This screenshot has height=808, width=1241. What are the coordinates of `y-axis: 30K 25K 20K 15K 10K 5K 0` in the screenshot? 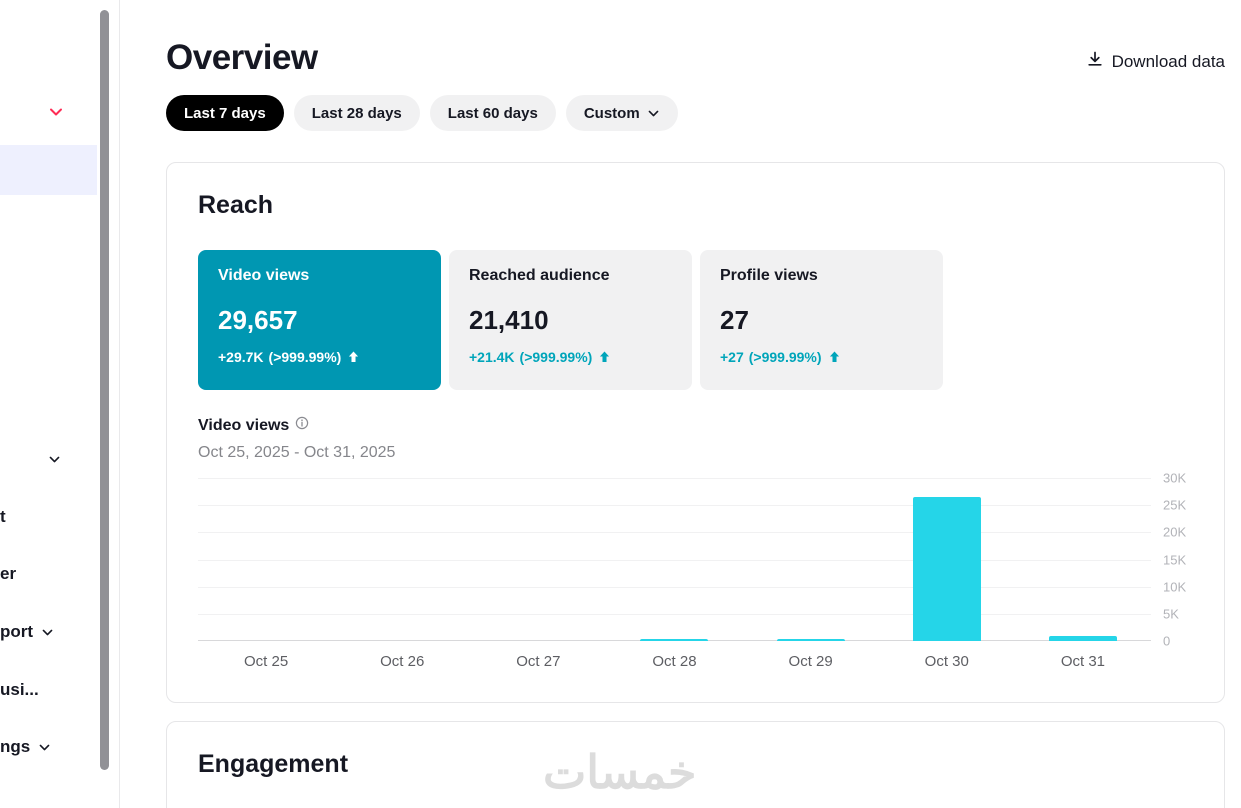 It's located at (1172, 560).